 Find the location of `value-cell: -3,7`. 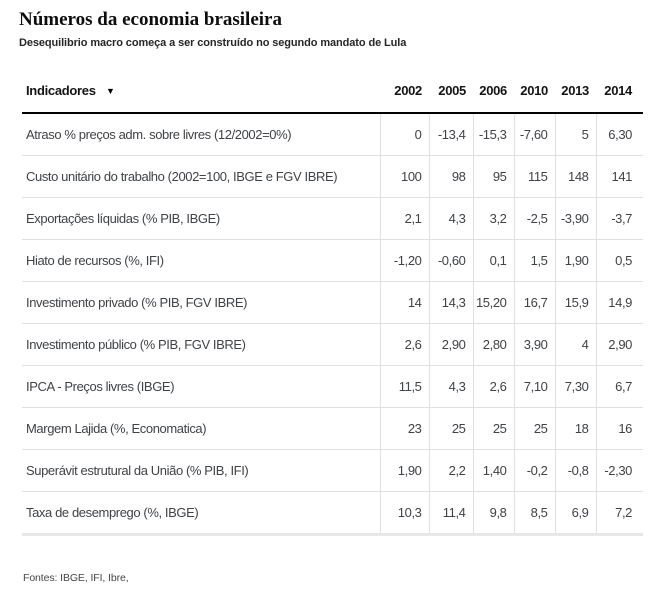

value-cell: -3,7 is located at coordinates (619, 218).